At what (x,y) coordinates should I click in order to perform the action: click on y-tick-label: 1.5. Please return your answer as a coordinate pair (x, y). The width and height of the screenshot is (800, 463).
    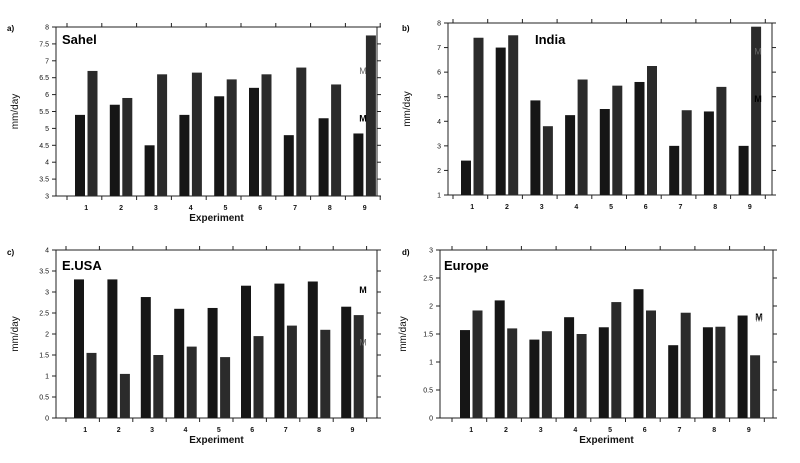
    Looking at the image, I should click on (428, 335).